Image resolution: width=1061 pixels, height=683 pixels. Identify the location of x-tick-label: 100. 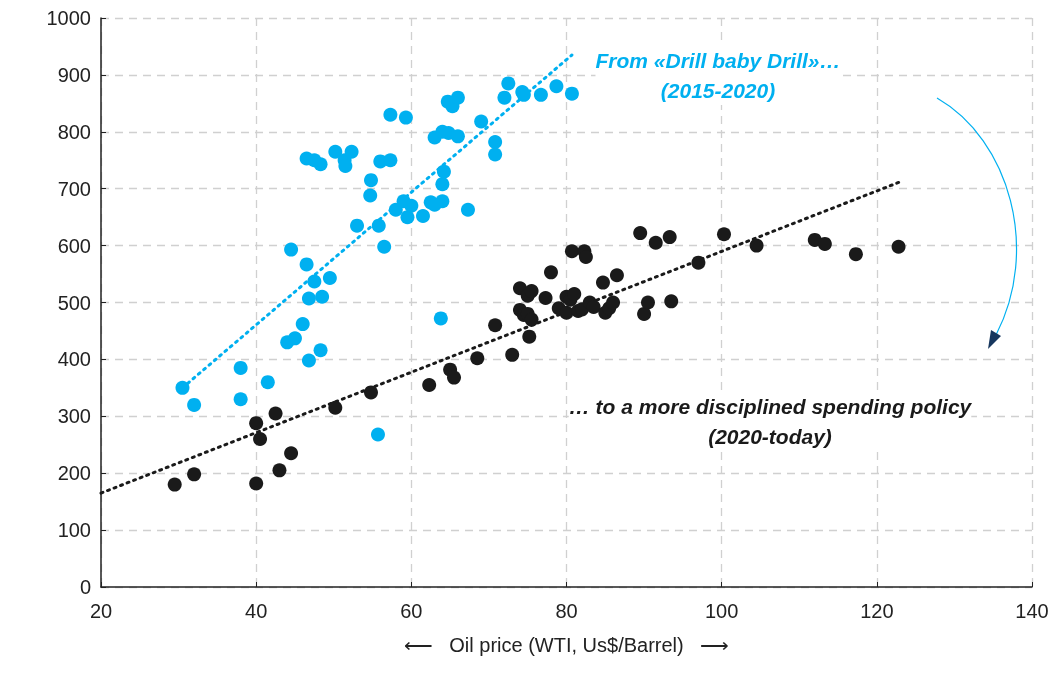
(721, 611).